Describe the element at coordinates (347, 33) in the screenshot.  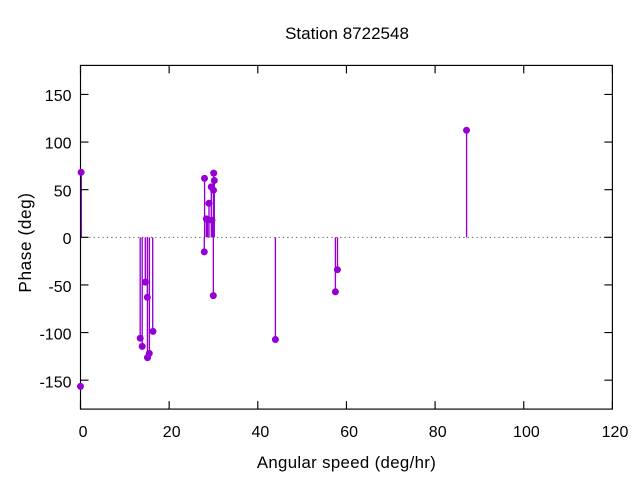
I see `svg-text: Station 8722548` at that location.